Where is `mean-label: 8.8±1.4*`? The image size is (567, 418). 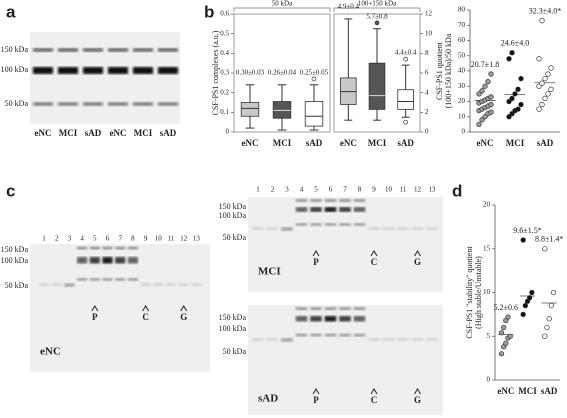 mean-label: 8.8±1.4* is located at coordinates (549, 239).